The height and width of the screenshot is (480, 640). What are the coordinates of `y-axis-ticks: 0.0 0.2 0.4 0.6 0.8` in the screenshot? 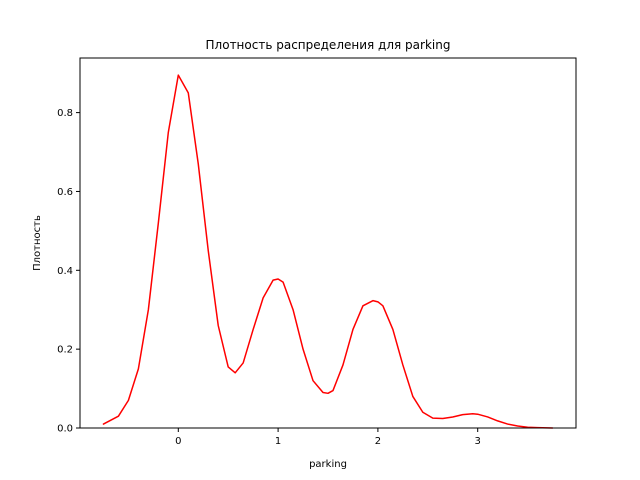 It's located at (68, 271).